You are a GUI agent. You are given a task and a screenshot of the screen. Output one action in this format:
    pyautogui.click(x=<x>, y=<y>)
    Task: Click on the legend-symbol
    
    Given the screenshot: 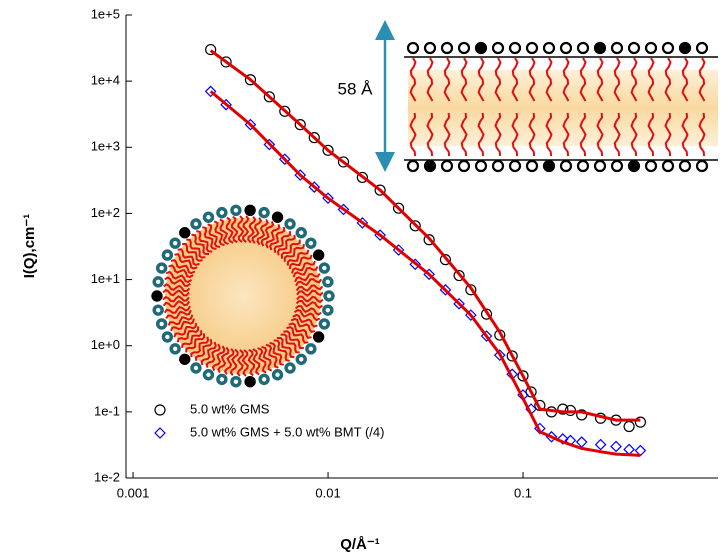 What is the action you would take?
    pyautogui.click(x=160, y=410)
    